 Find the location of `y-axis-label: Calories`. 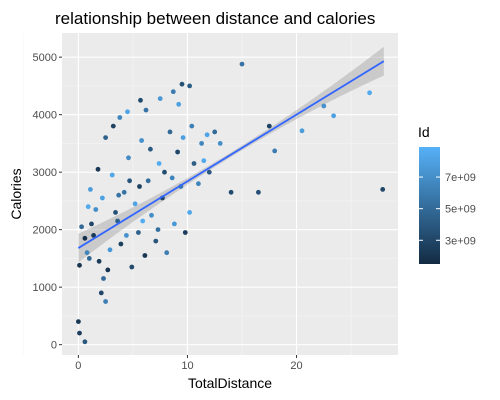

y-axis-label: Calories is located at coordinates (16, 193).